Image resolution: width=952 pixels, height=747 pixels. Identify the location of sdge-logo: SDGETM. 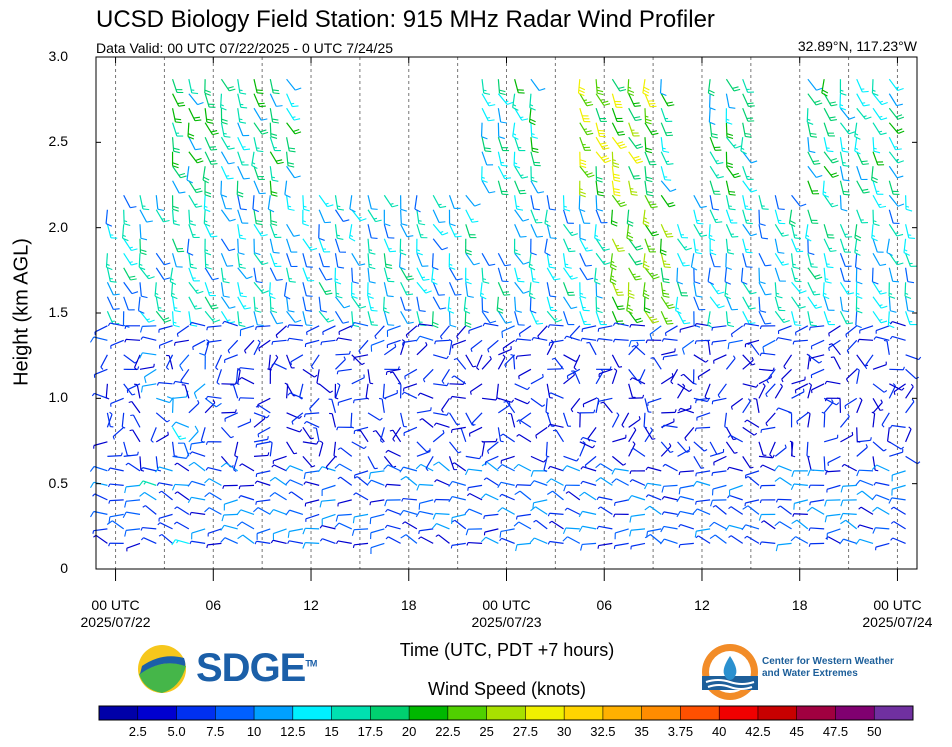
(231, 669).